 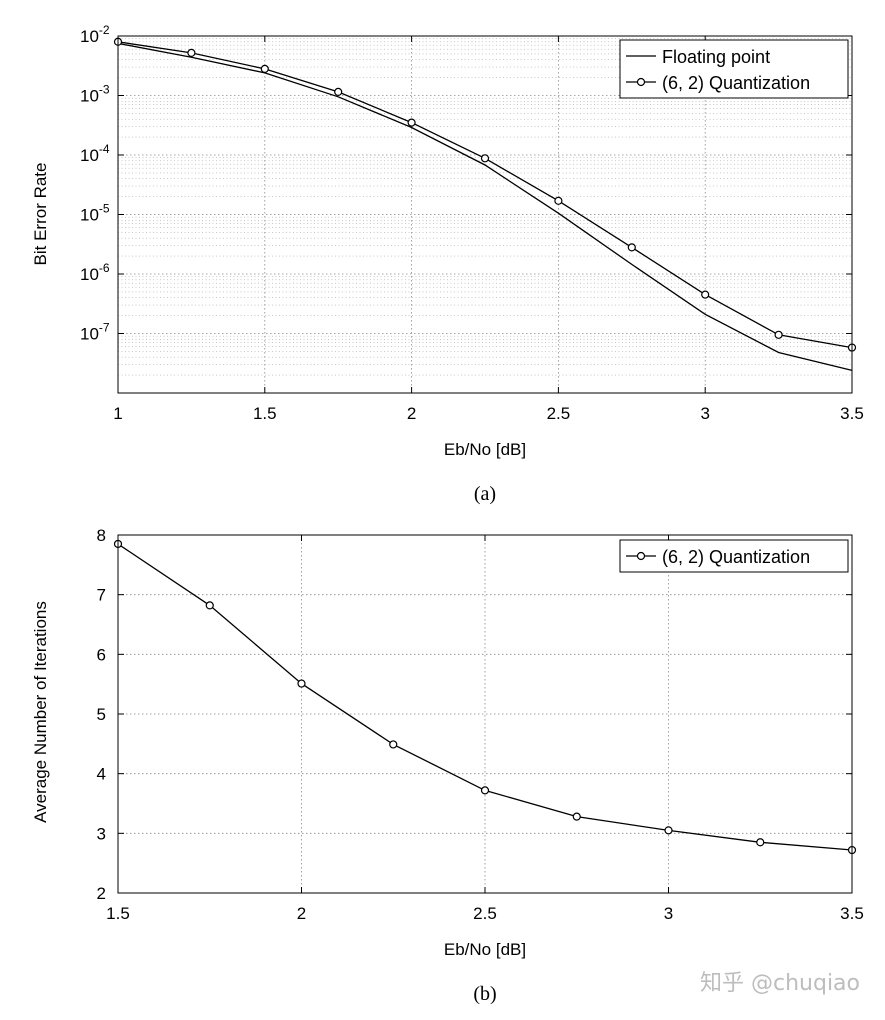 What do you see at coordinates (101, 774) in the screenshot?
I see `plot-b-y-tick-label: 4` at bounding box center [101, 774].